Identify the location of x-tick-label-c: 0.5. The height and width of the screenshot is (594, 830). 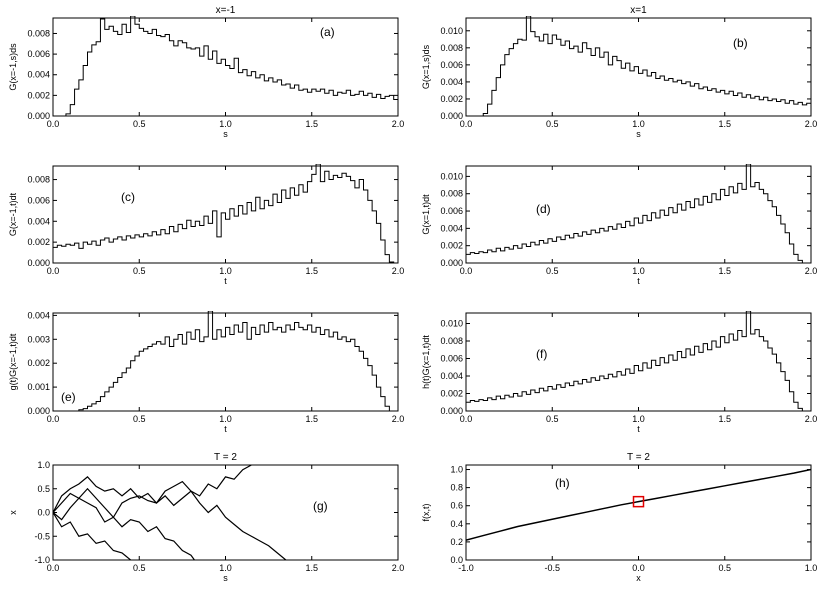
(139, 271).